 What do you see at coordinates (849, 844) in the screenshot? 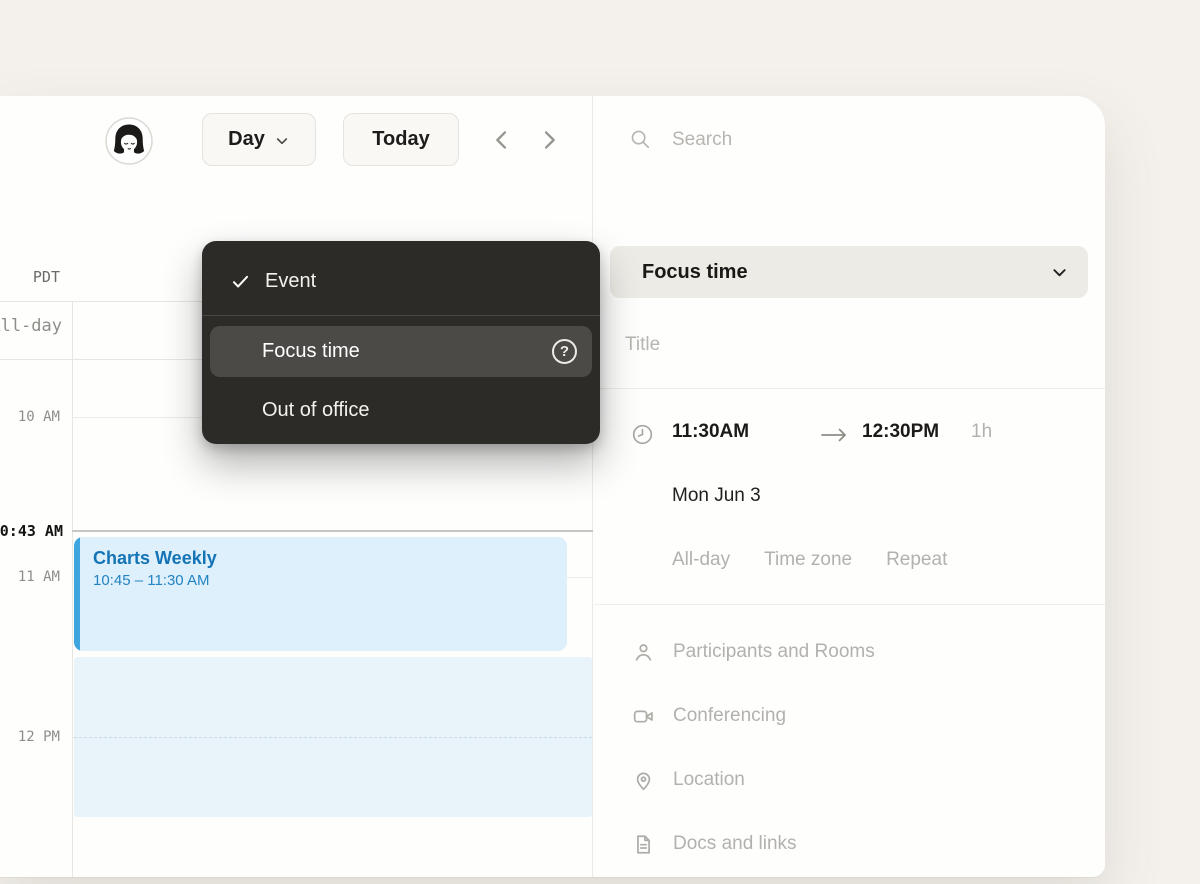
I see `docs-links-row: Docs and links` at bounding box center [849, 844].